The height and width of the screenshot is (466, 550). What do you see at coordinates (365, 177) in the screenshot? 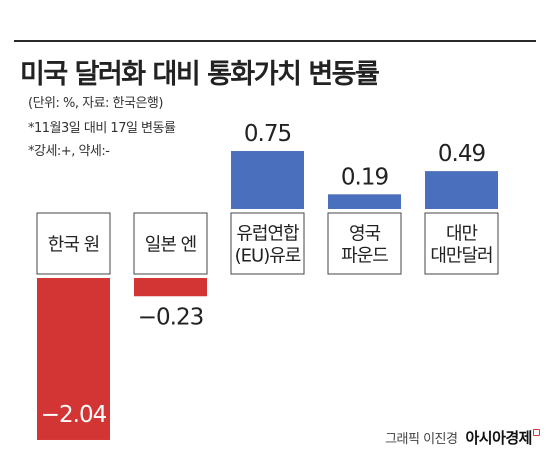
I see `value-label: 0.19` at bounding box center [365, 177].